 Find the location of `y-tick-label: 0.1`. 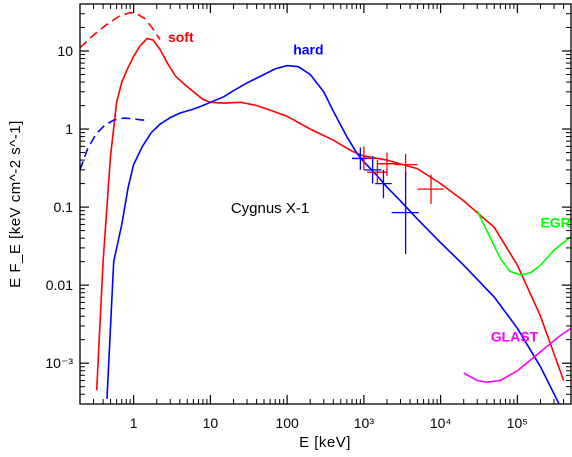

y-tick-label: 0.1 is located at coordinates (64, 207).